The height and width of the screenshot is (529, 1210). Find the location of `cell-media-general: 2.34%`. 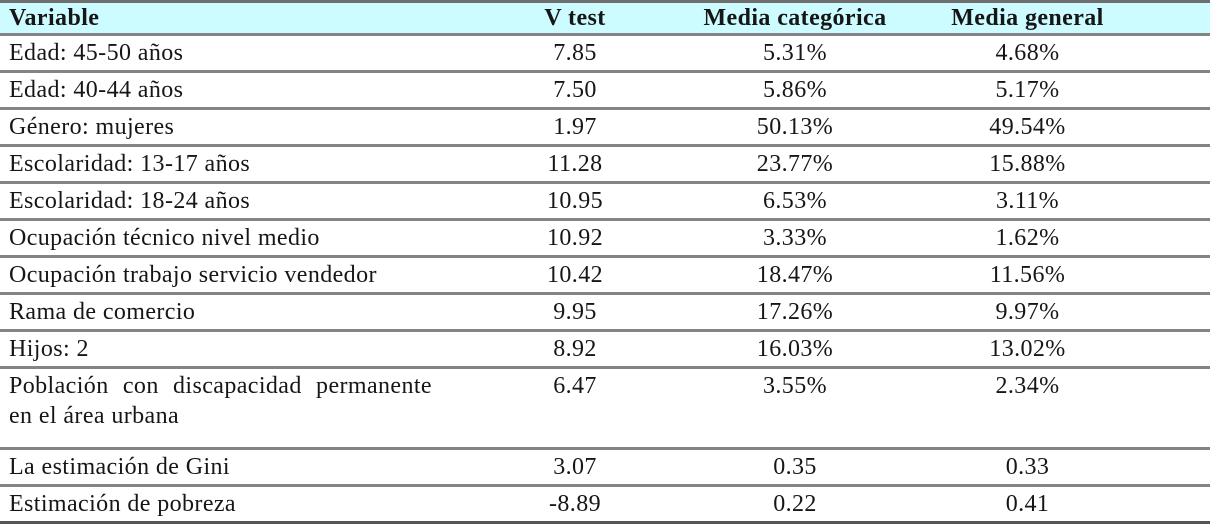

cell-media-general: 2.34% is located at coordinates (1027, 386).